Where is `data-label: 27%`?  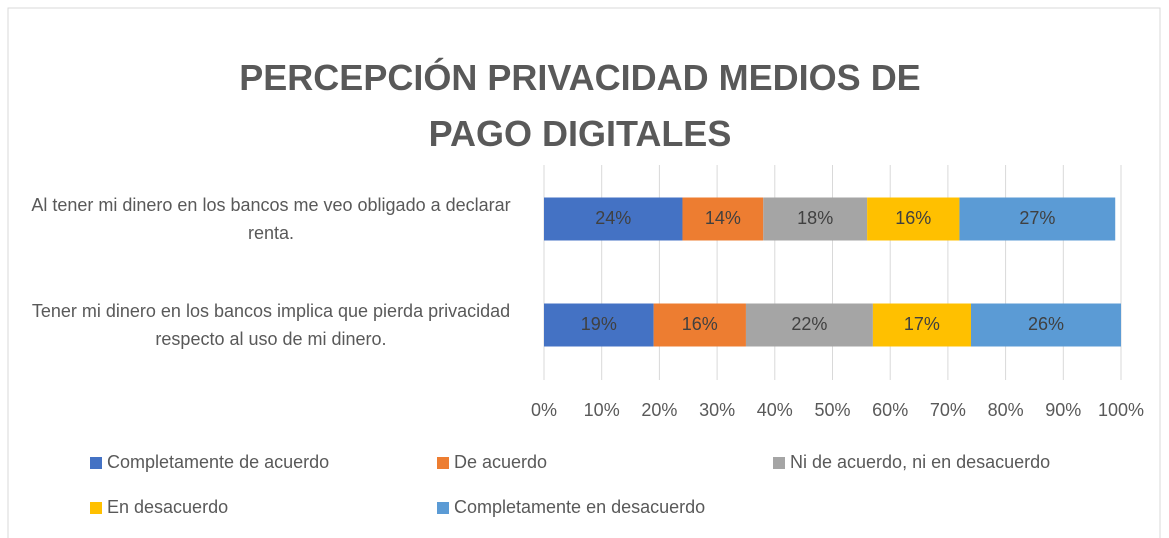 data-label: 27% is located at coordinates (1037, 218).